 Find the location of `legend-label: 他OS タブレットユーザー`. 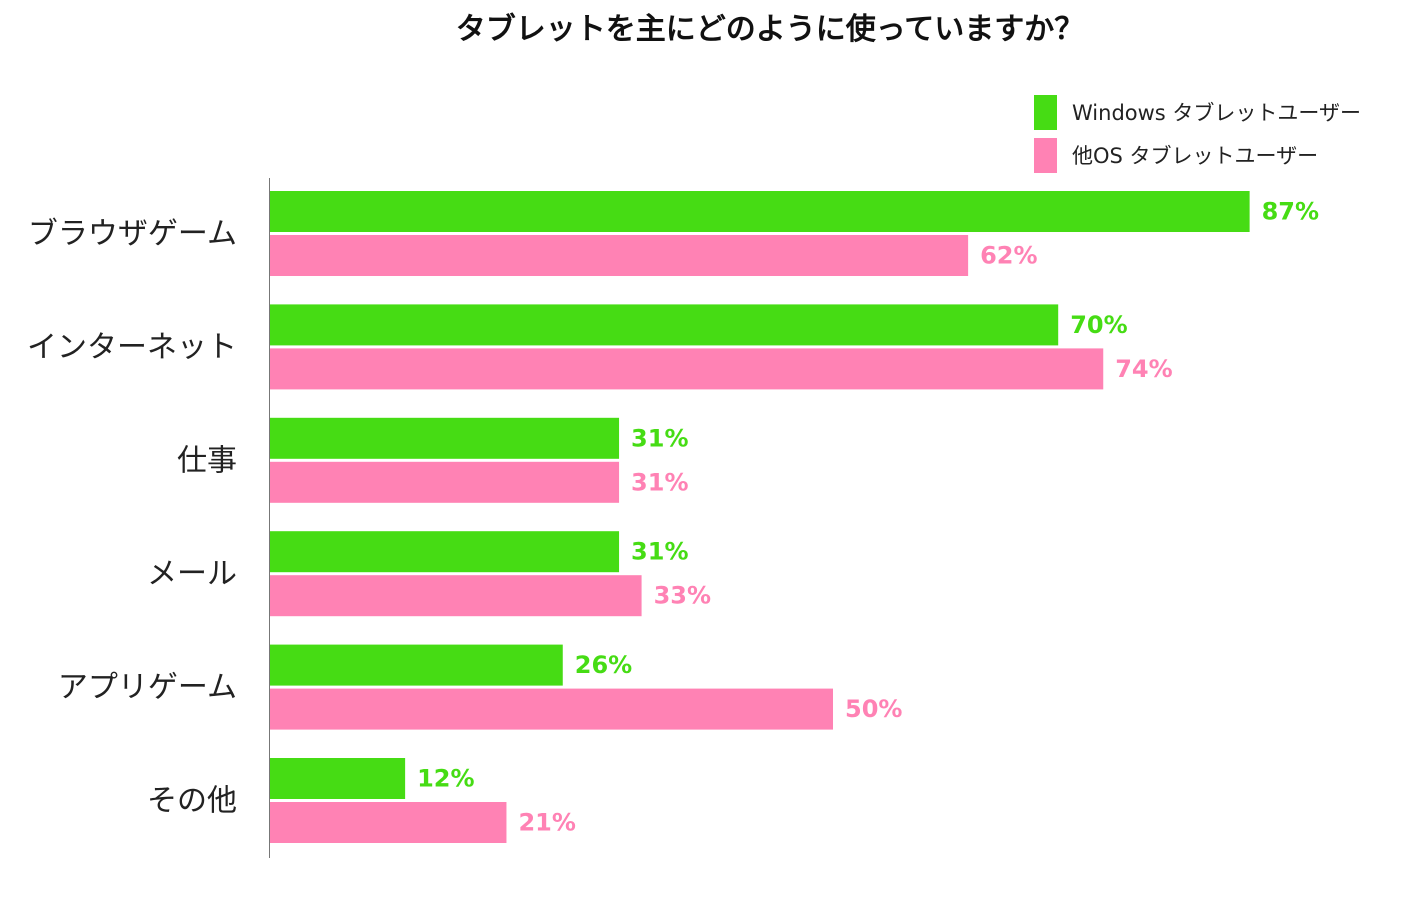

legend-label: 他OS タブレットユーザー is located at coordinates (1195, 156).